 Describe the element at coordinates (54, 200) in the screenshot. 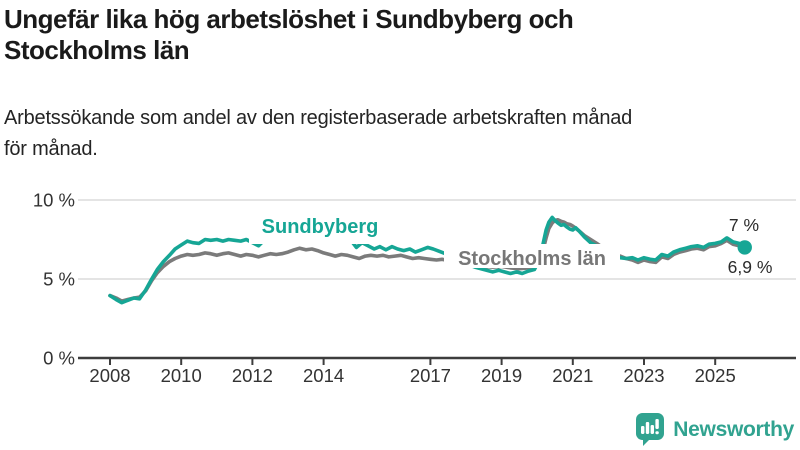

I see `y-axis-tick-label: 10 %` at that location.